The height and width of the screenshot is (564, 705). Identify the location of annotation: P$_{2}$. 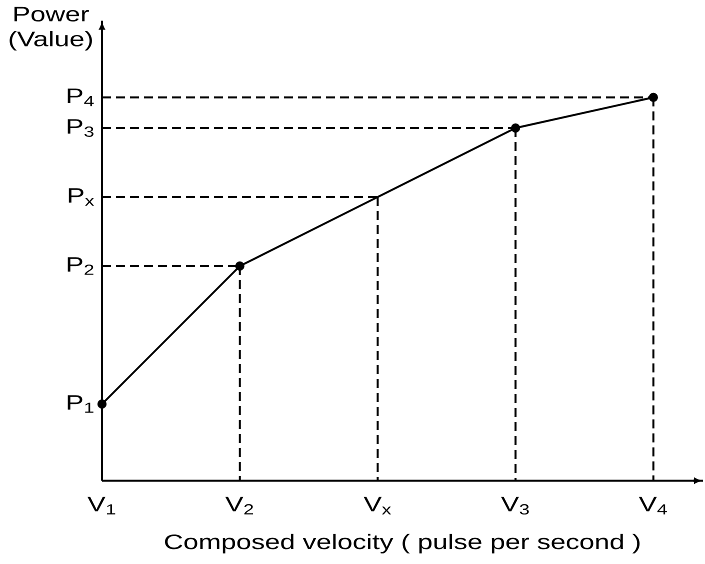
(81, 266).